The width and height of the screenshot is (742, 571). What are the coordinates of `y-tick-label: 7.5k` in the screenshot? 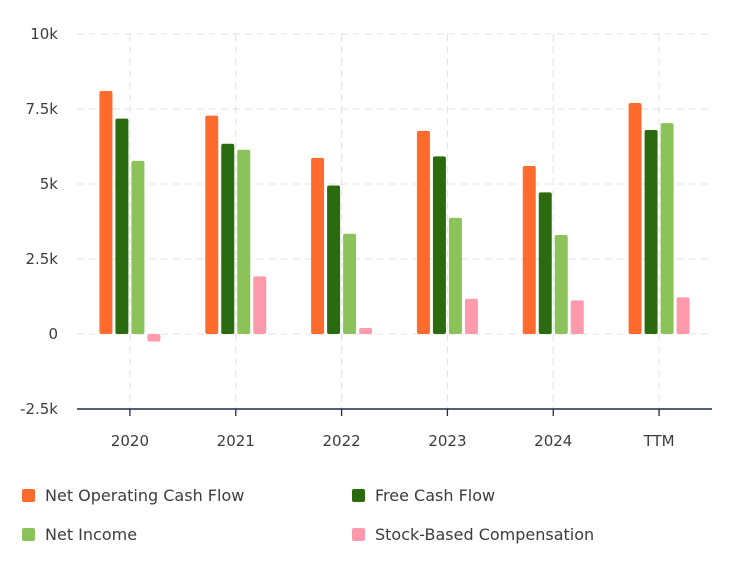 It's located at (41, 109).